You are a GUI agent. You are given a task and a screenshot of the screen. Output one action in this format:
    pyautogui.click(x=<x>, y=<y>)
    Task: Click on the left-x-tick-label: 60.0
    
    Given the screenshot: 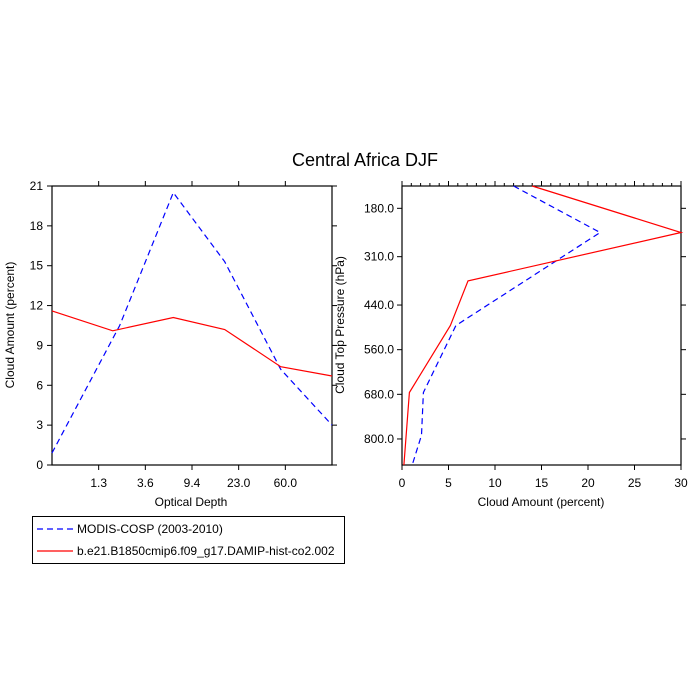 What is the action you would take?
    pyautogui.click(x=286, y=483)
    